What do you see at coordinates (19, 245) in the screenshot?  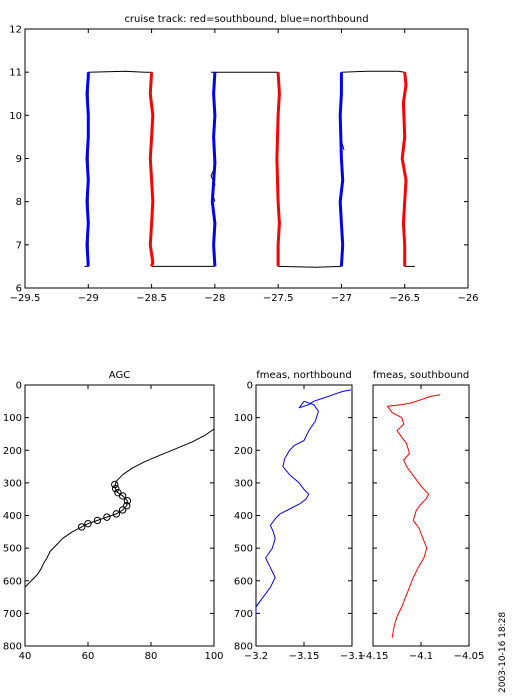 I see `track-ytick-label: 7` at bounding box center [19, 245].